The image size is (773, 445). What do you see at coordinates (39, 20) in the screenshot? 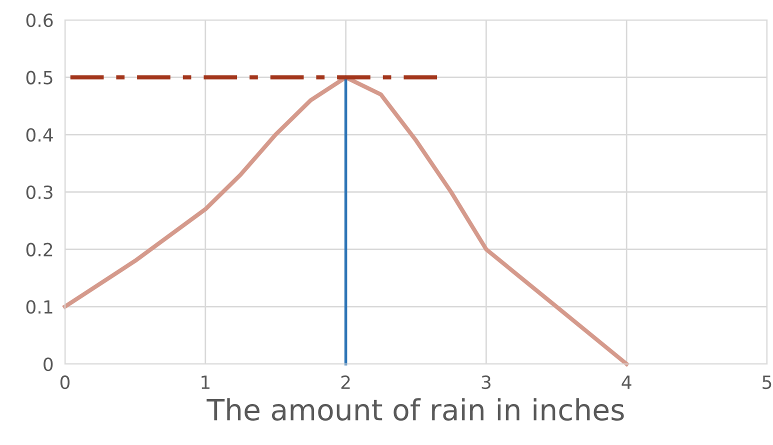
I see `y-tick-label: 0.6` at bounding box center [39, 20].